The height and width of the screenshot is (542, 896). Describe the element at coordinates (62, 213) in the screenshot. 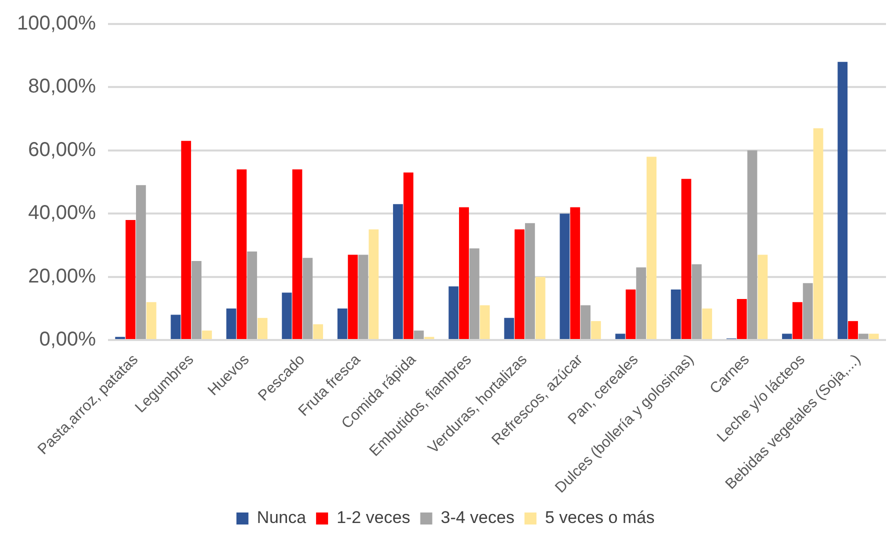

I see `y-tick-label: 40,00%` at that location.